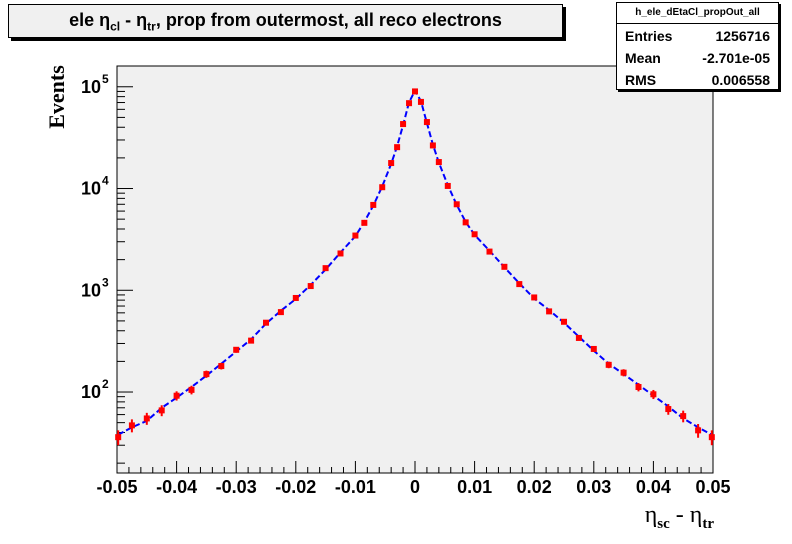 The width and height of the screenshot is (792, 544). What do you see at coordinates (697, 13) in the screenshot?
I see `histogram-name: h_ele_dEtaCl_propOut_all` at bounding box center [697, 13].